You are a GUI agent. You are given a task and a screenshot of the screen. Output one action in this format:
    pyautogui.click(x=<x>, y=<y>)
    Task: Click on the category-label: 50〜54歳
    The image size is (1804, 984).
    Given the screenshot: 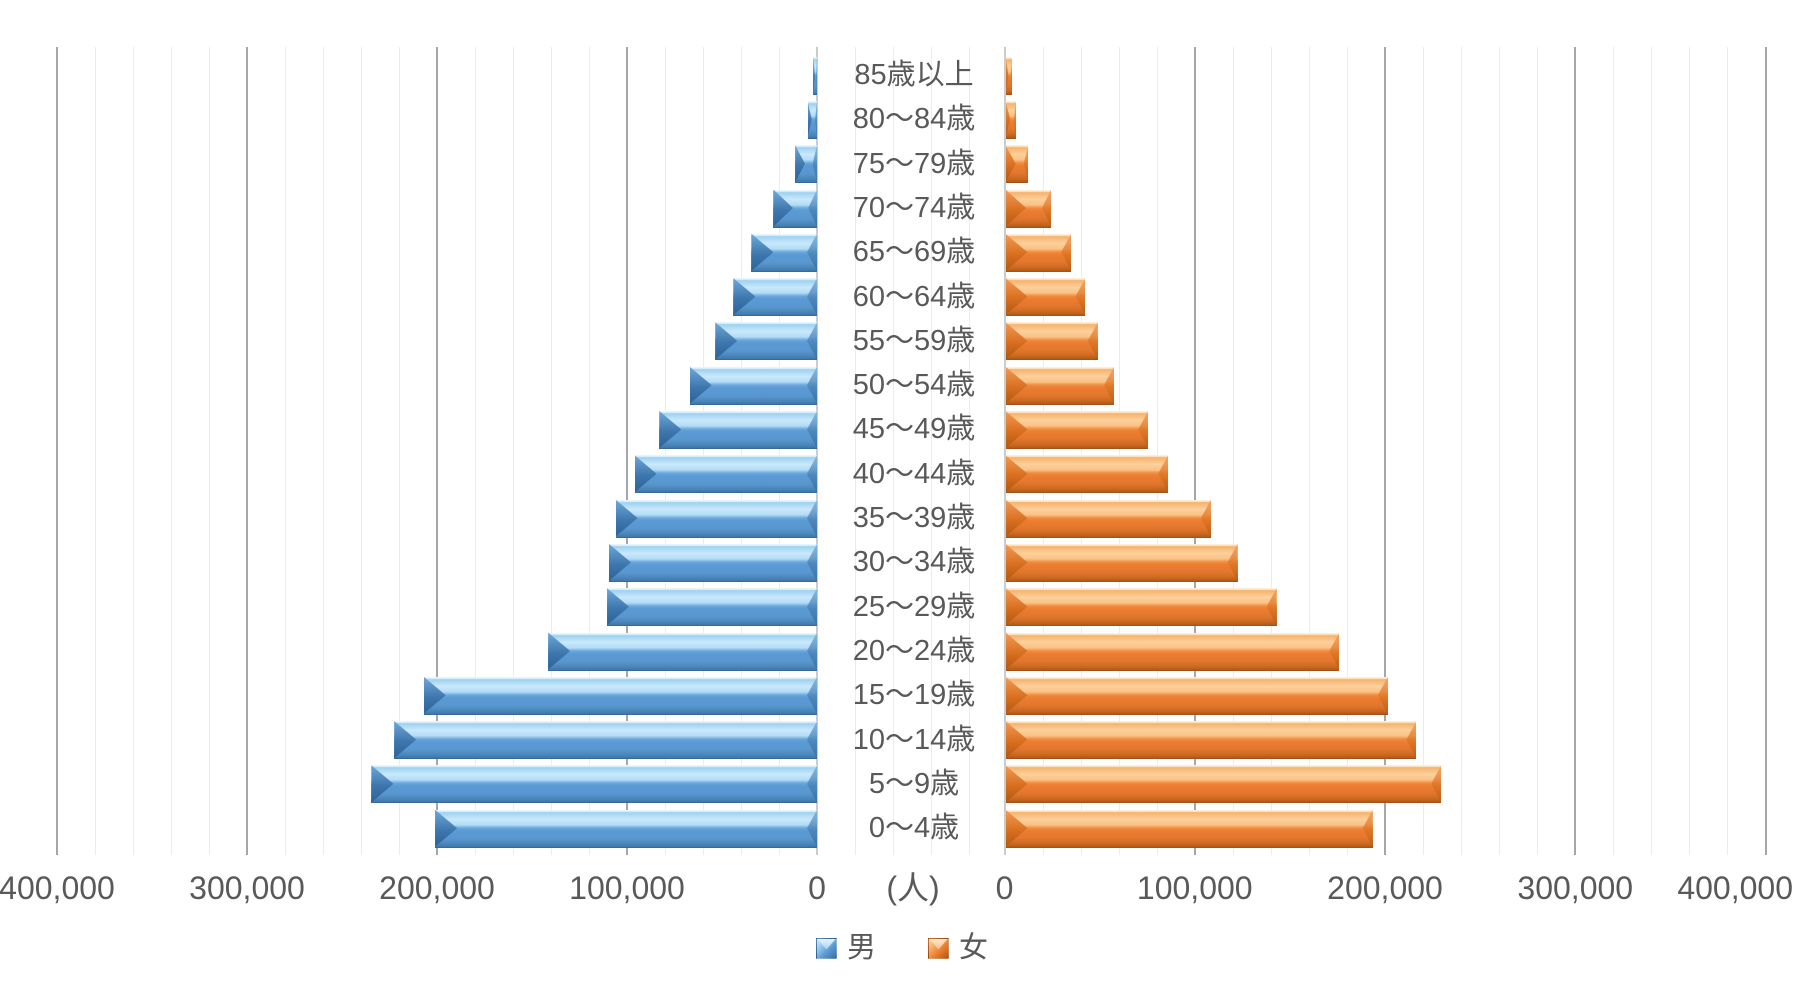 What is the action you would take?
    pyautogui.click(x=914, y=385)
    